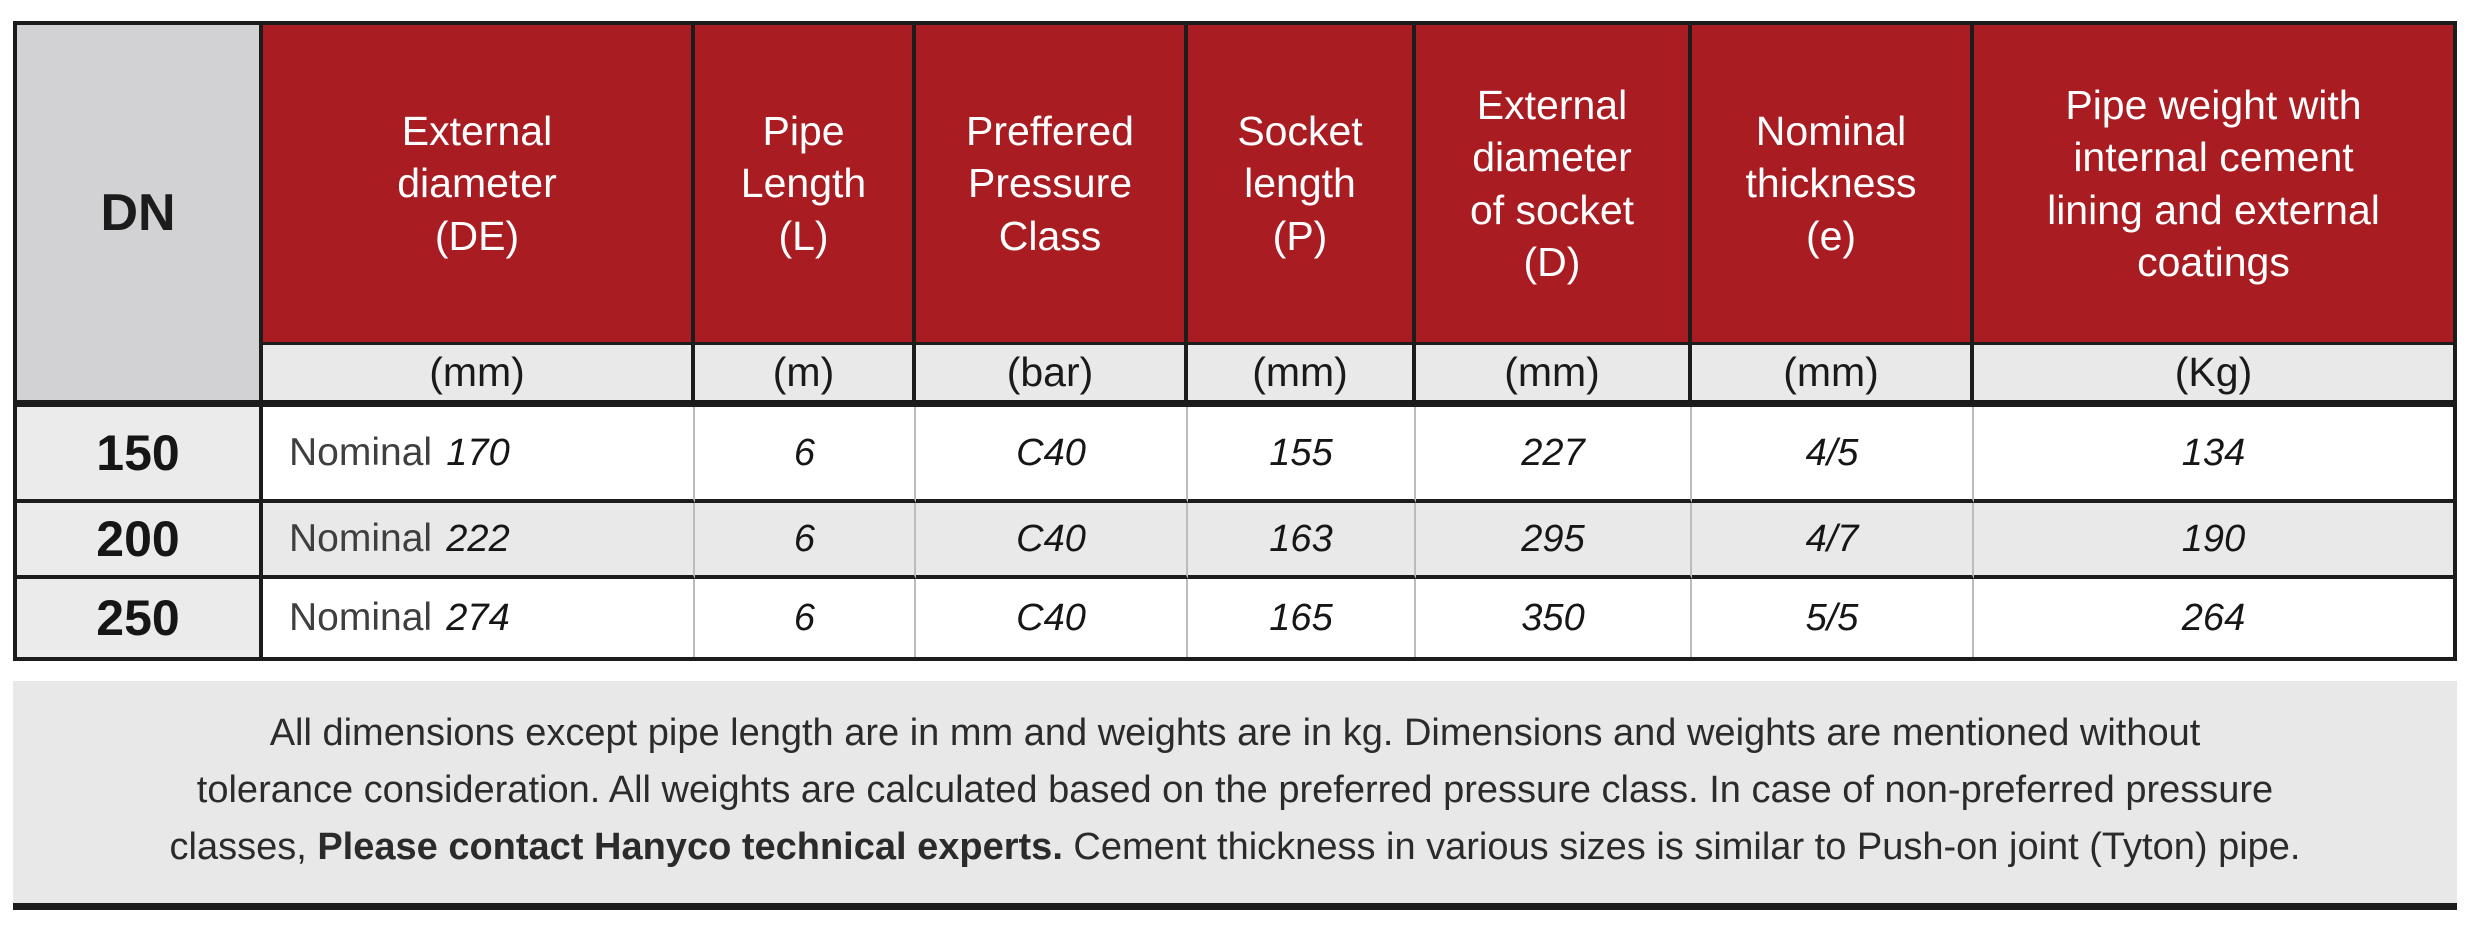 The height and width of the screenshot is (937, 2480). Describe the element at coordinates (1833, 618) in the screenshot. I see `nominal-thickness-cell: 5/5` at that location.